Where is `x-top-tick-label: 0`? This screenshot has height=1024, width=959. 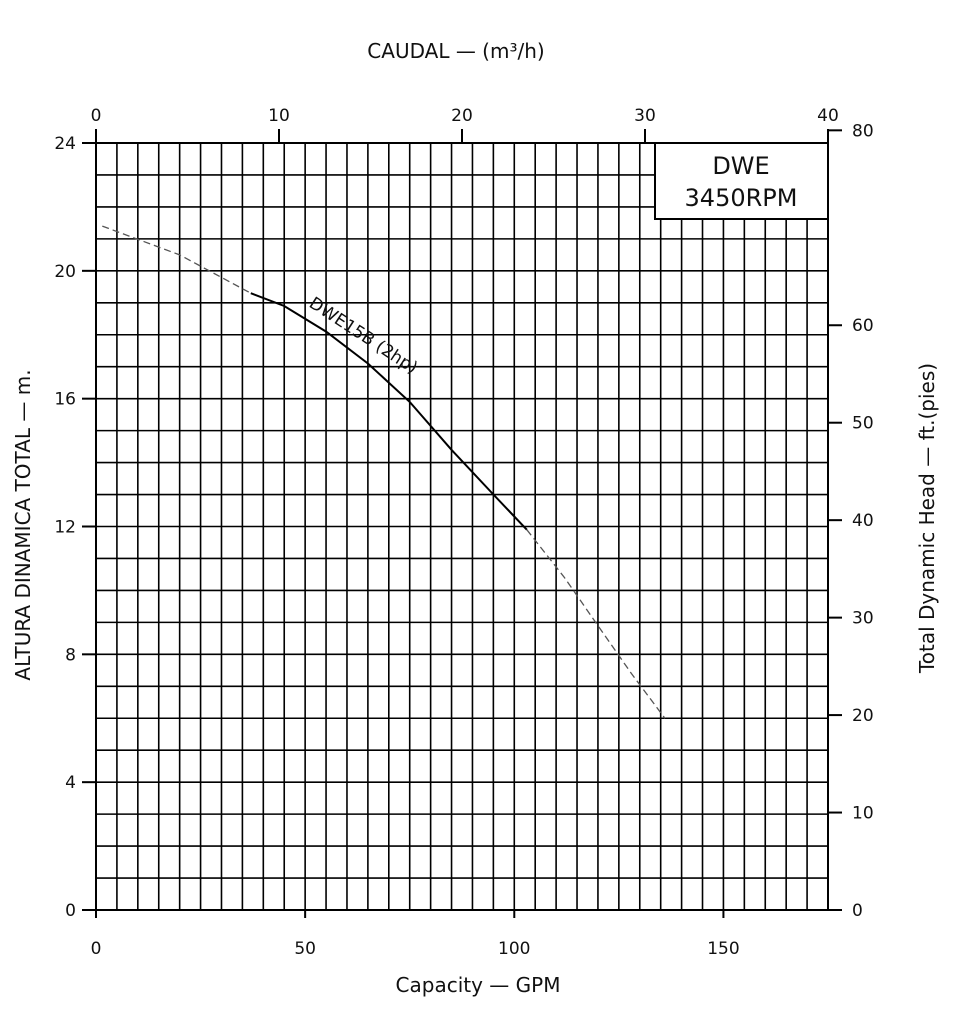 x-top-tick-label: 0 is located at coordinates (96, 116).